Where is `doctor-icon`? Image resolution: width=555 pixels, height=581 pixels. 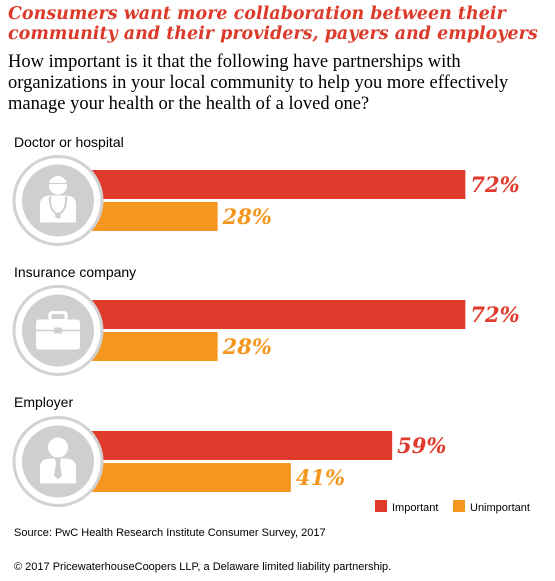 doctor-icon is located at coordinates (58, 200).